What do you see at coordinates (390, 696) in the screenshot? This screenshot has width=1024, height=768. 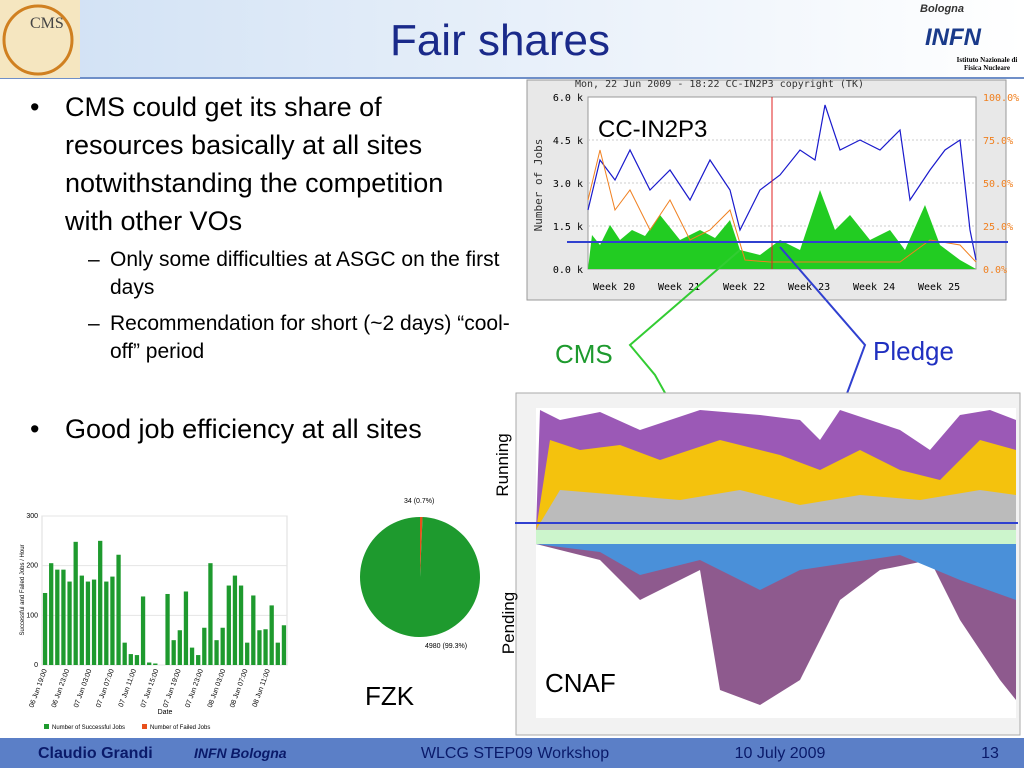 I see `fzk-label: FZK` at bounding box center [390, 696].